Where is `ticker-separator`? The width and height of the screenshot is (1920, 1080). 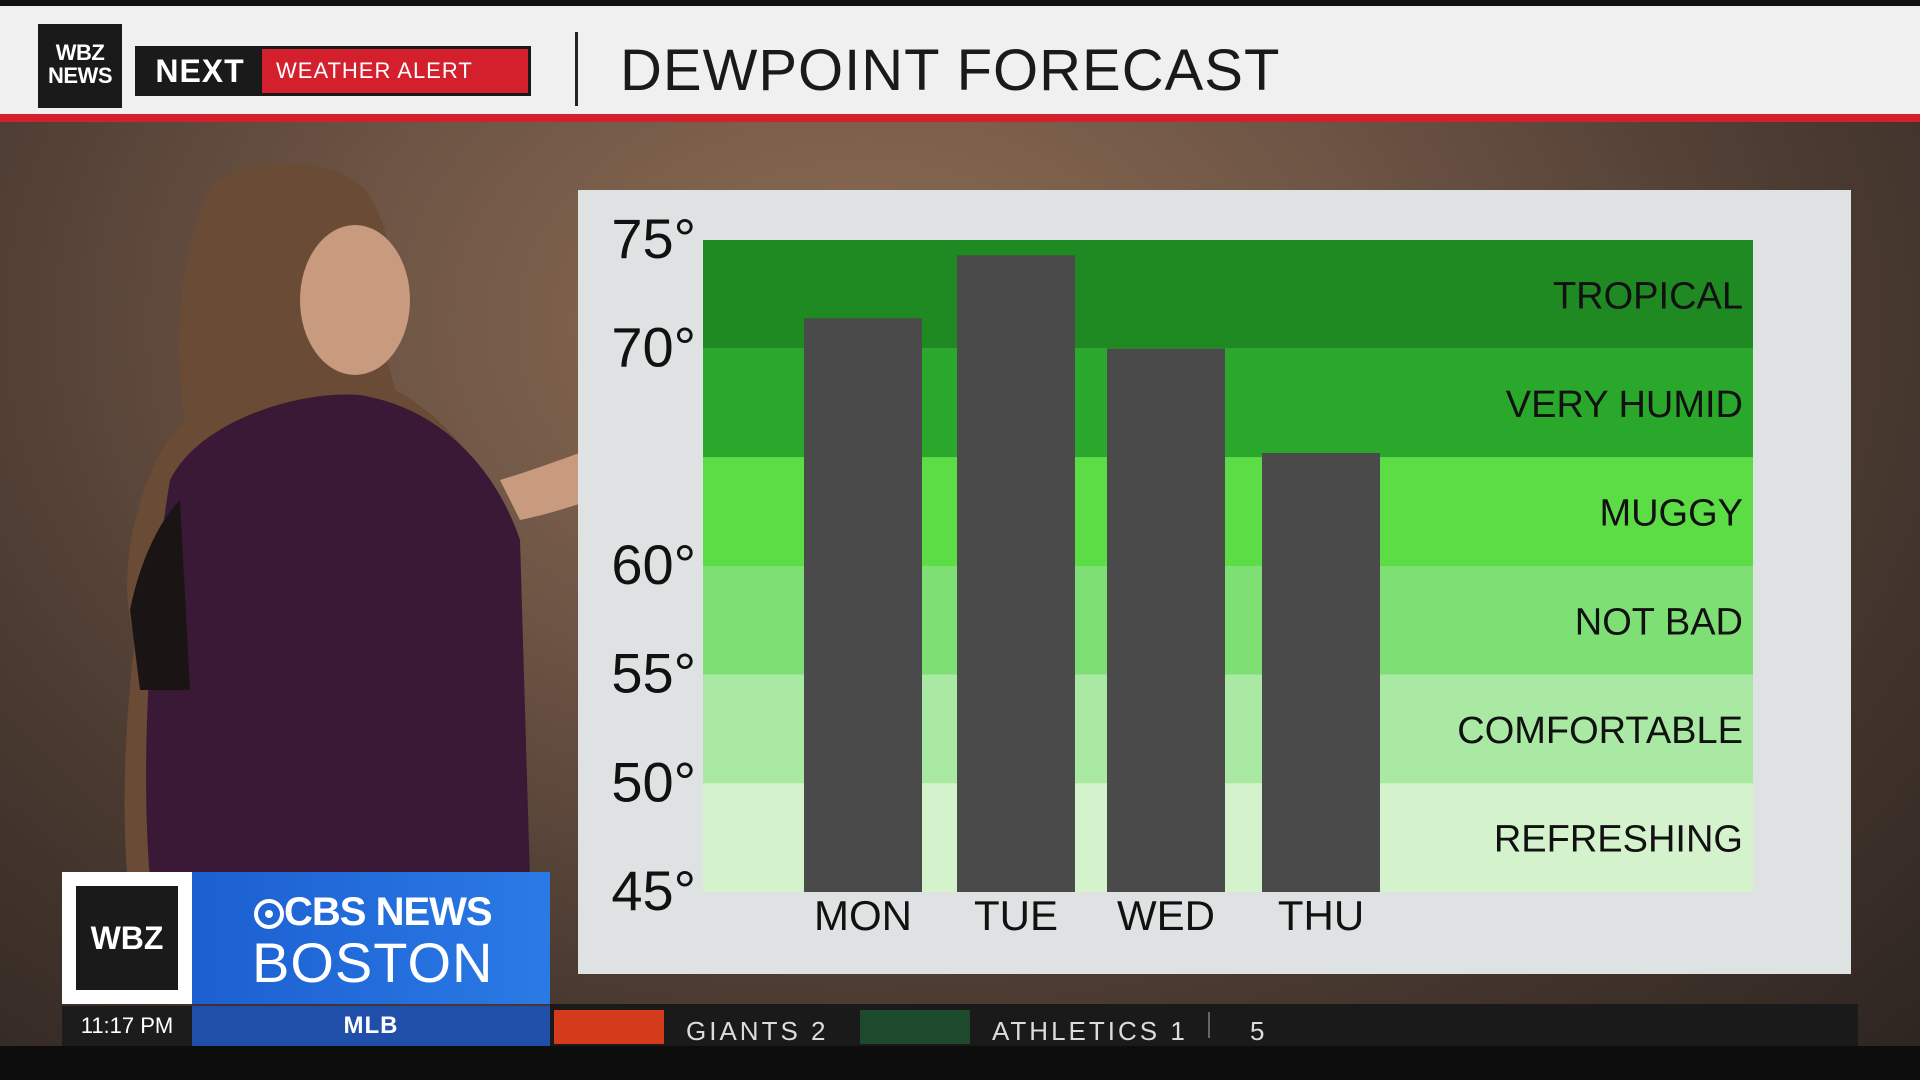 ticker-separator is located at coordinates (1209, 1025).